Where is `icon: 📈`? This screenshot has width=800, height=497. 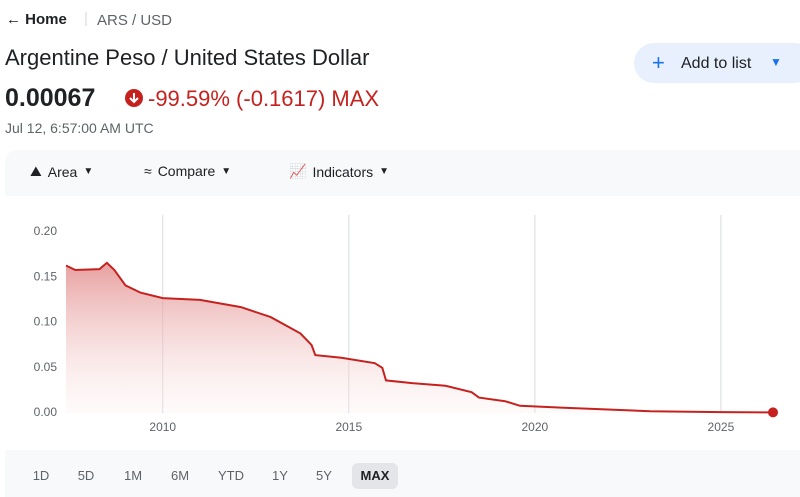 icon: 📈 is located at coordinates (298, 171).